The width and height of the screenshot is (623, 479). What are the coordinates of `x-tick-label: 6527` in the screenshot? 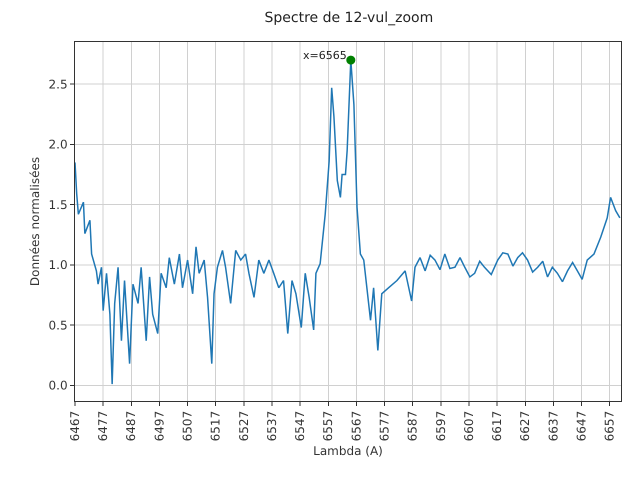 It's located at (243, 426).